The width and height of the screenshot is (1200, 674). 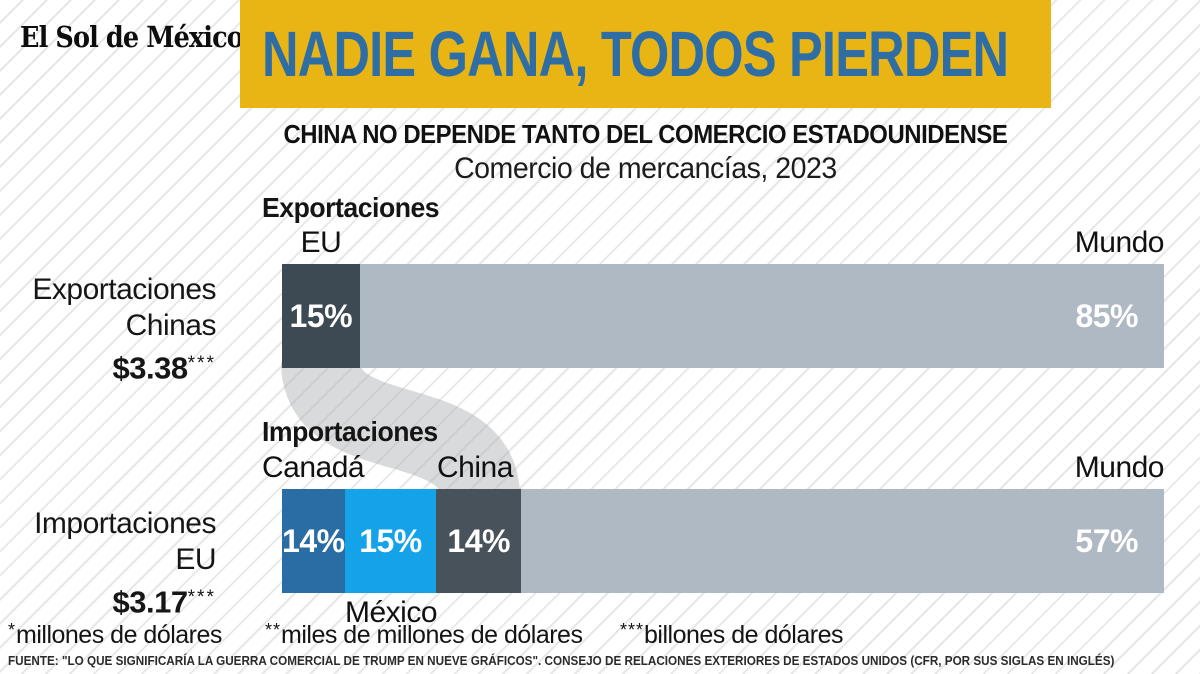 I want to click on headline-banner: NADIE GANA, TODOS PIERDEN, so click(x=645, y=54).